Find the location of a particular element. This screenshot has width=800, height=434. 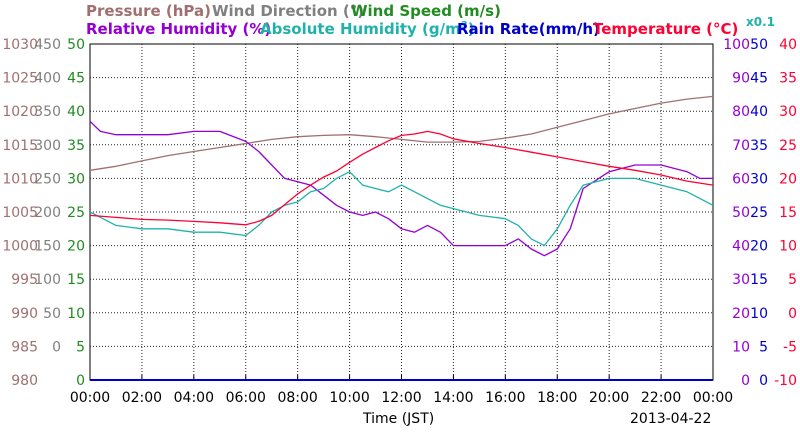

legend-absolute-humidity-sup: 3 is located at coordinates (464, 25).